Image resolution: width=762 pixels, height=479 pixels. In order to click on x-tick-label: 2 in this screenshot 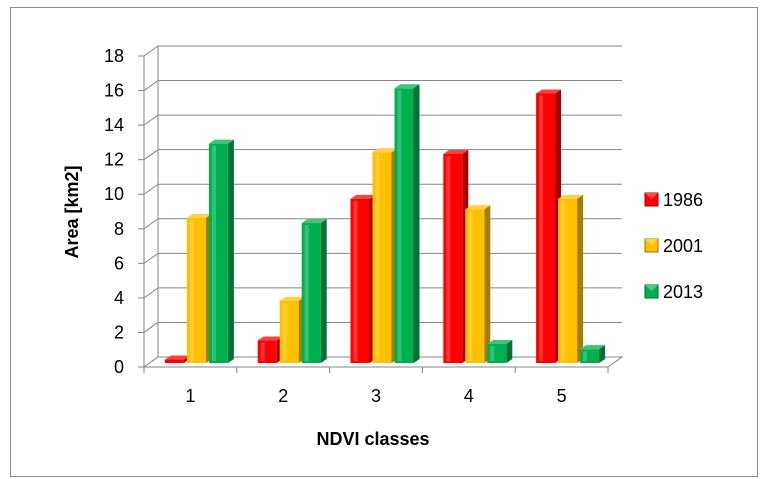, I will do `click(283, 396)`.